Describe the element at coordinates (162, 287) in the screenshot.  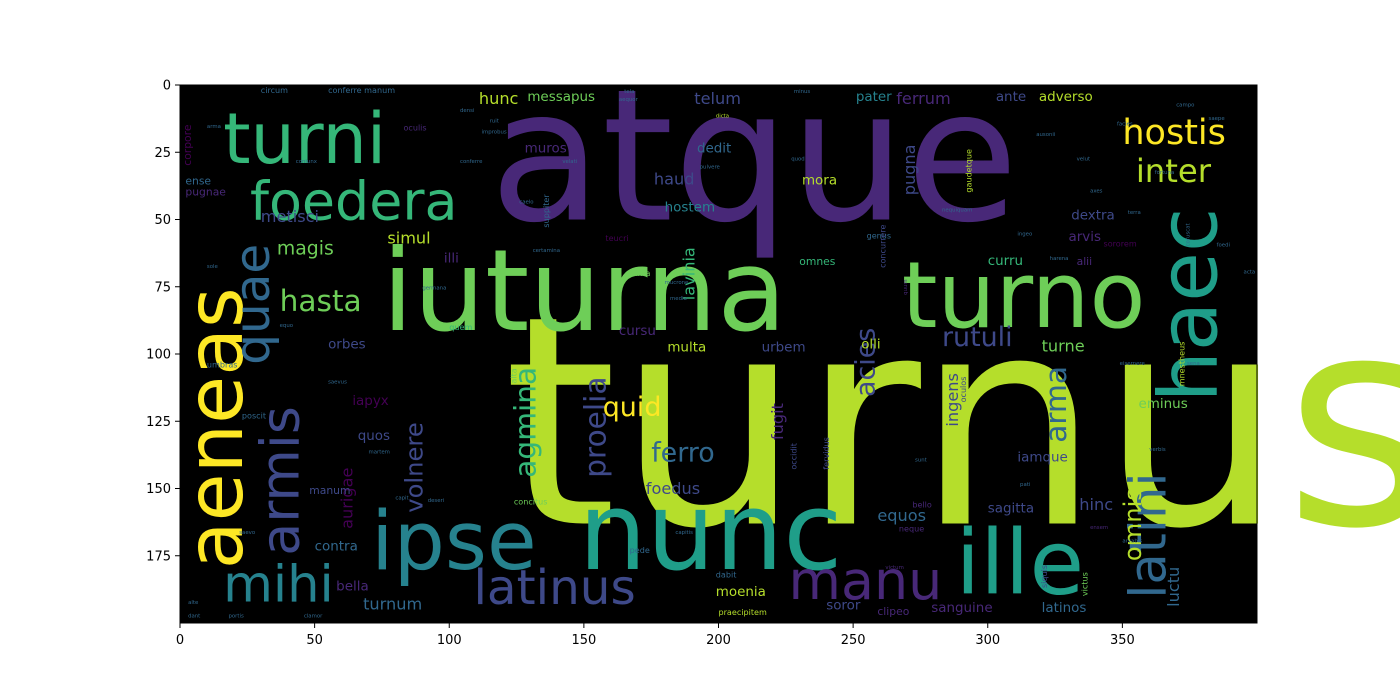
I see `y-tick-label: 75` at that location.